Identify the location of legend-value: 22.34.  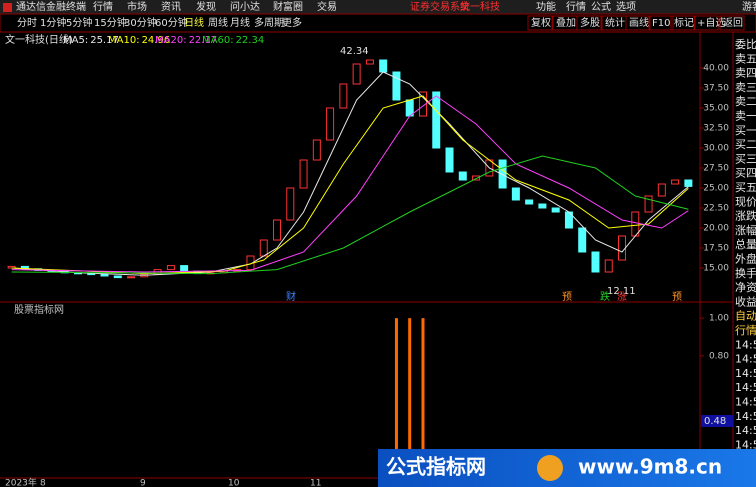
(250, 40).